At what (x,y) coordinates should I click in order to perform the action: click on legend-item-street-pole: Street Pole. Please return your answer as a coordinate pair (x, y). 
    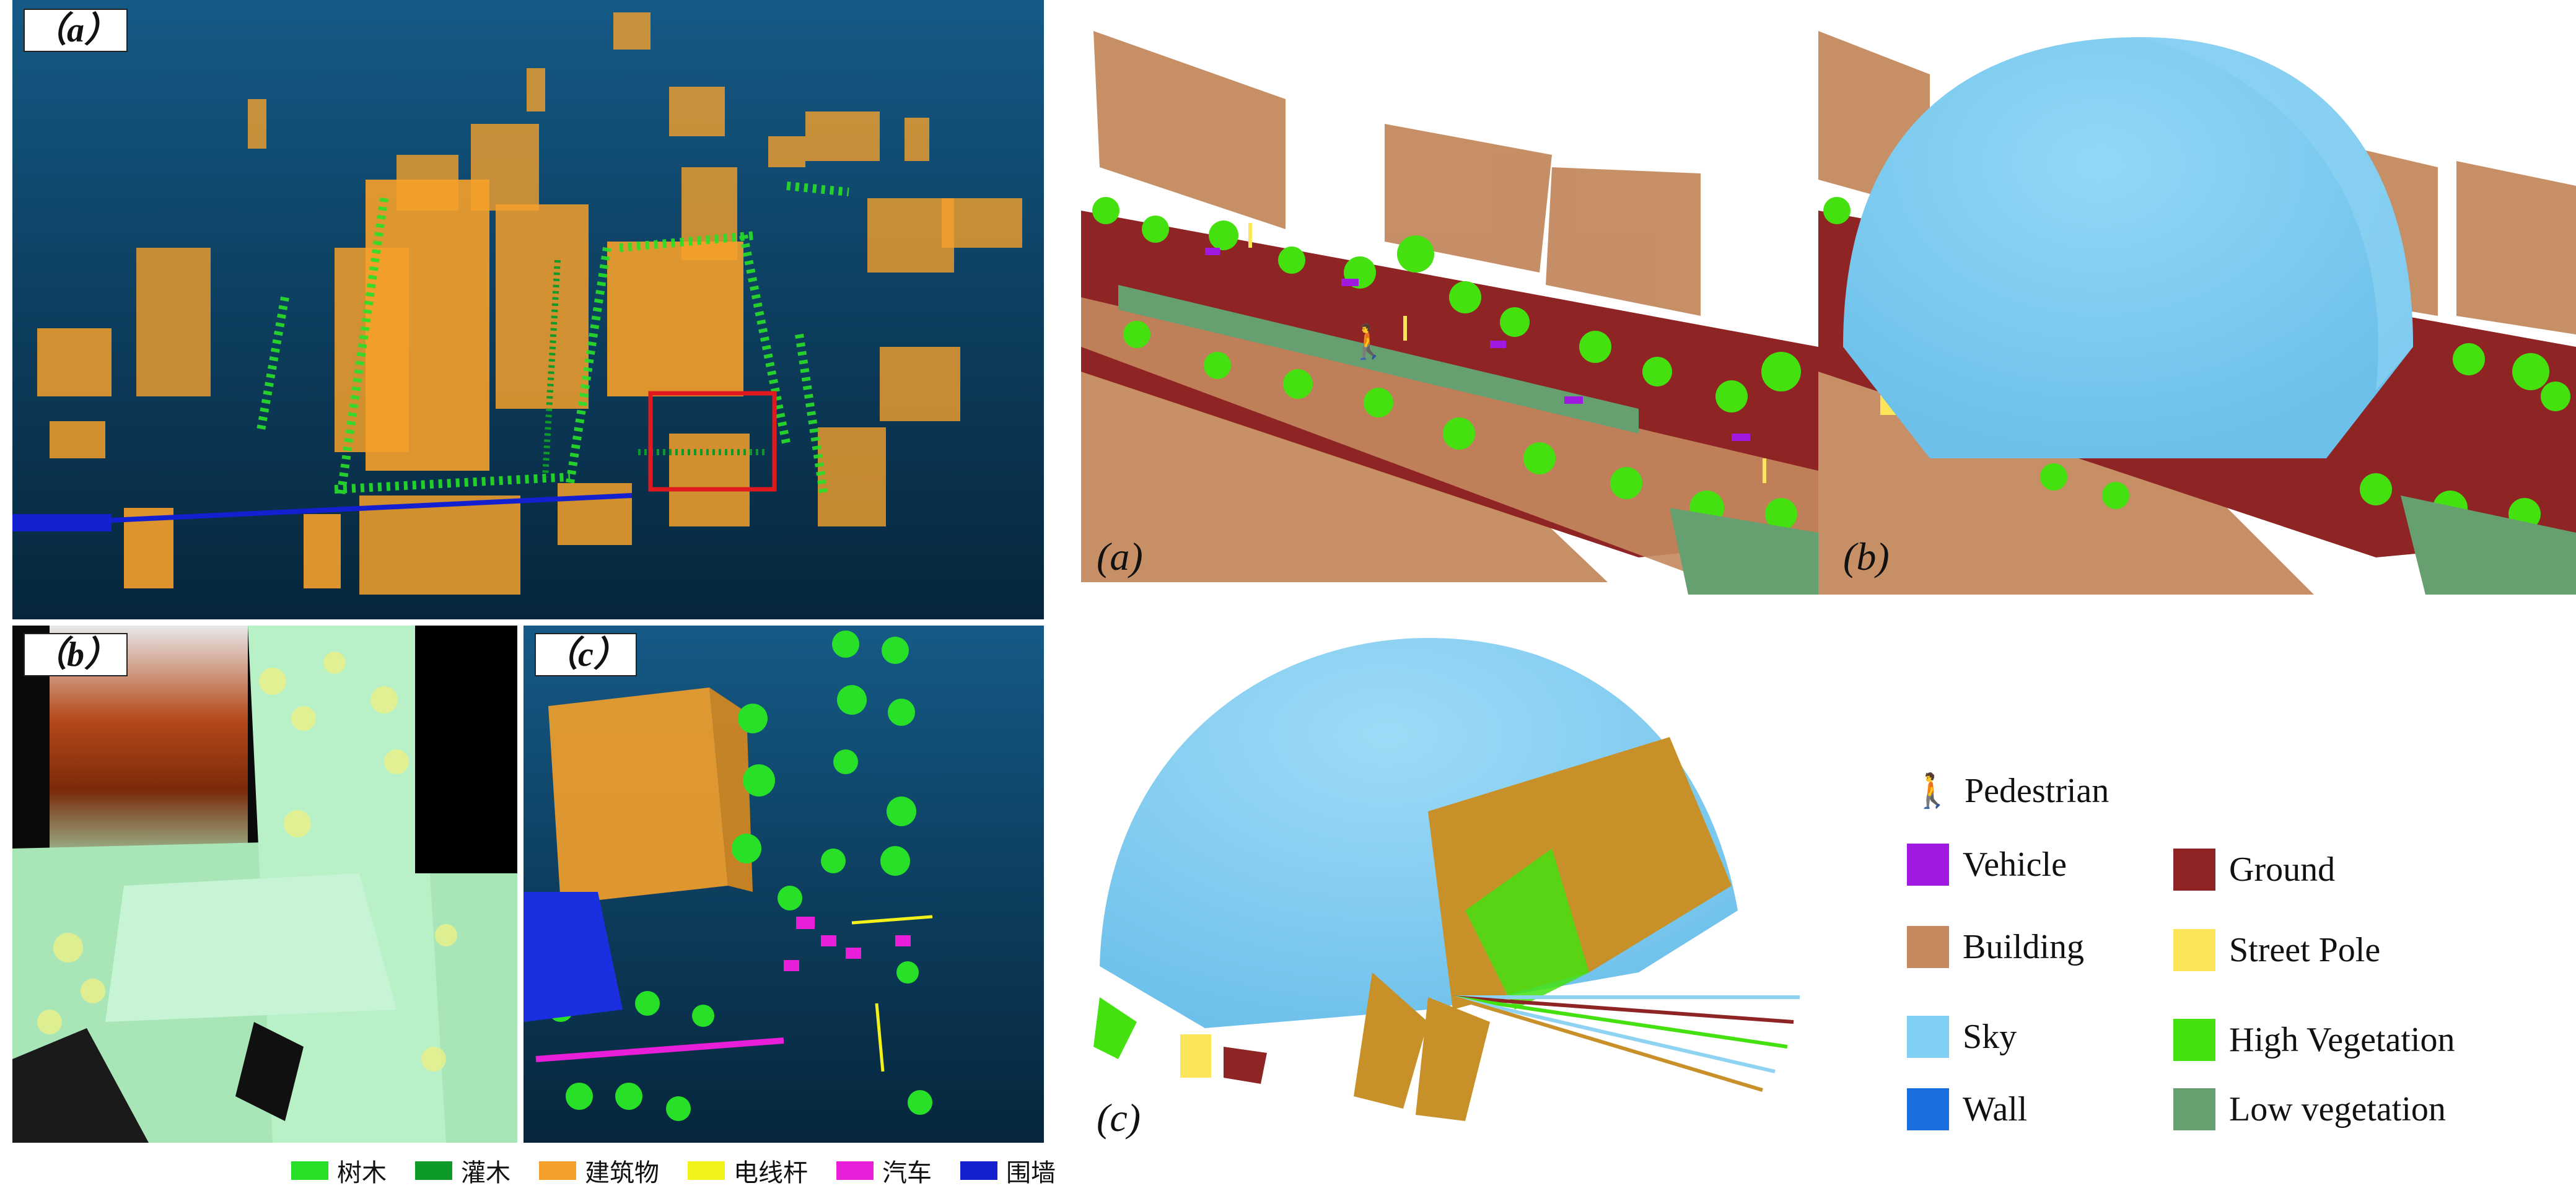
    Looking at the image, I should click on (2276, 950).